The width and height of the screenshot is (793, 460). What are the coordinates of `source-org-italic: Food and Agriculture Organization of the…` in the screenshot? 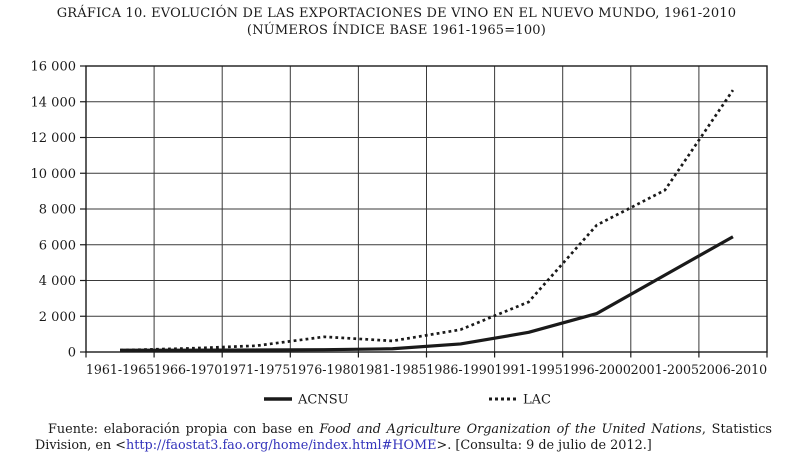 It's located at (510, 429).